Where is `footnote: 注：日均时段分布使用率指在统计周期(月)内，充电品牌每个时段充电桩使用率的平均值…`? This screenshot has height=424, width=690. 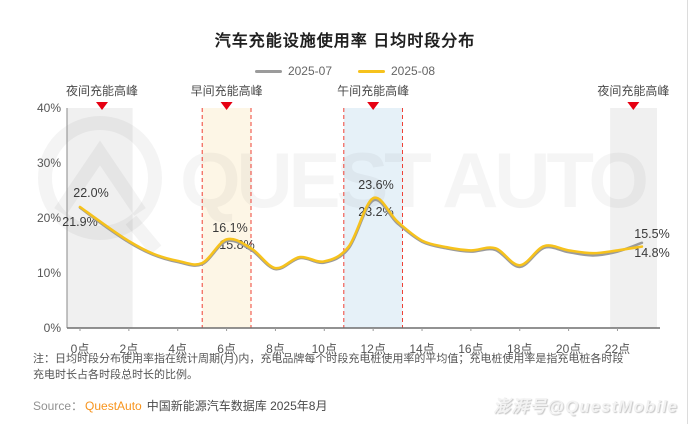 footnote: 注：日均时段分布使用率指在统计周期(月)内，充电品牌每个时段充电桩使用率的平均值… is located at coordinates (328, 367).